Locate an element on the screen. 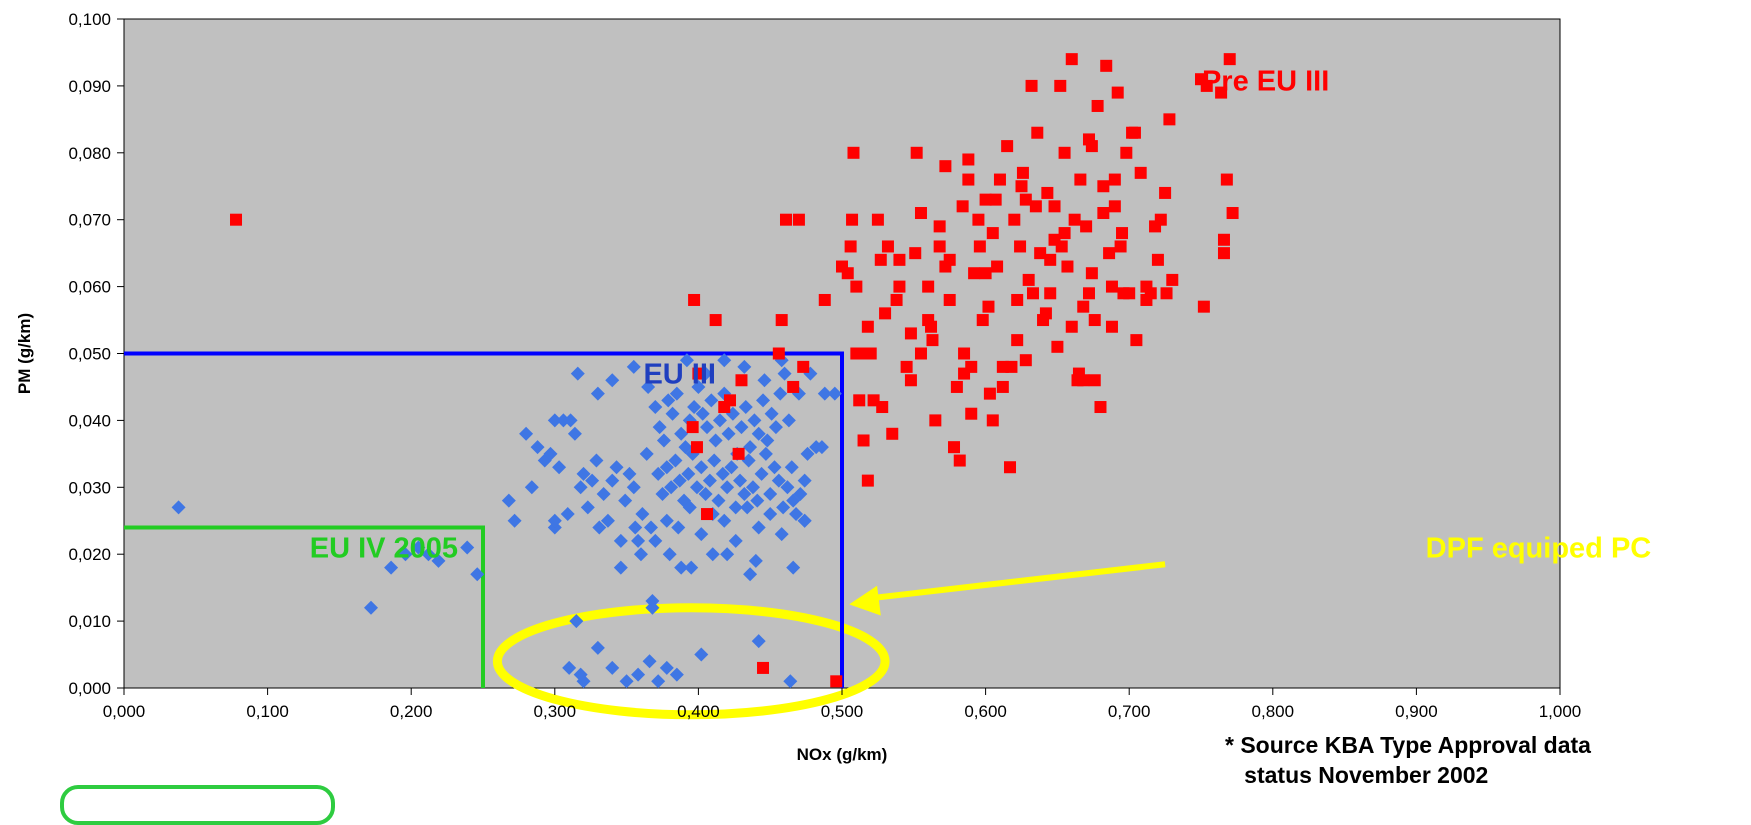  x-tick-label: 0,400 is located at coordinates (698, 711).